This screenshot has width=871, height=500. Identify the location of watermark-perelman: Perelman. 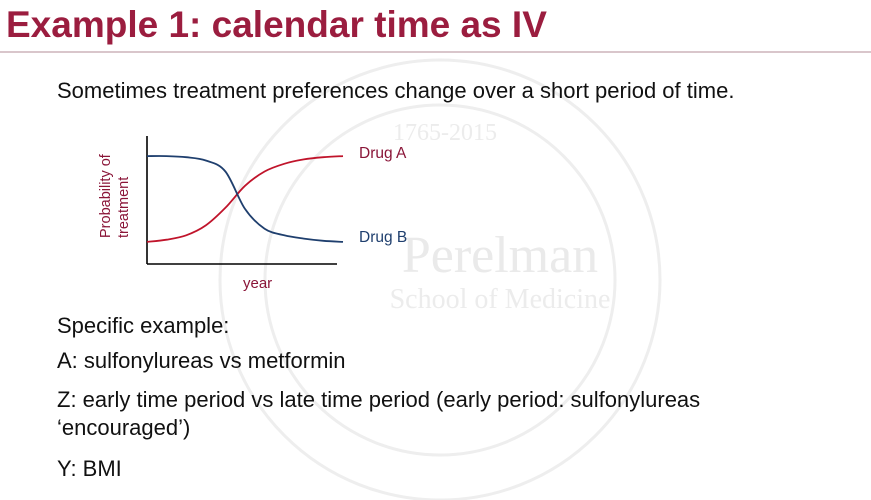
(500, 255).